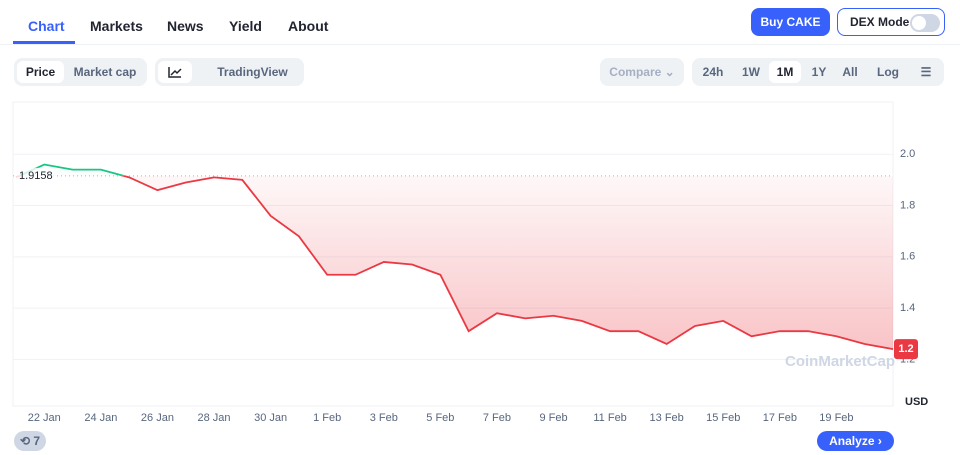 The image size is (960, 455). I want to click on toggle, so click(925, 23).